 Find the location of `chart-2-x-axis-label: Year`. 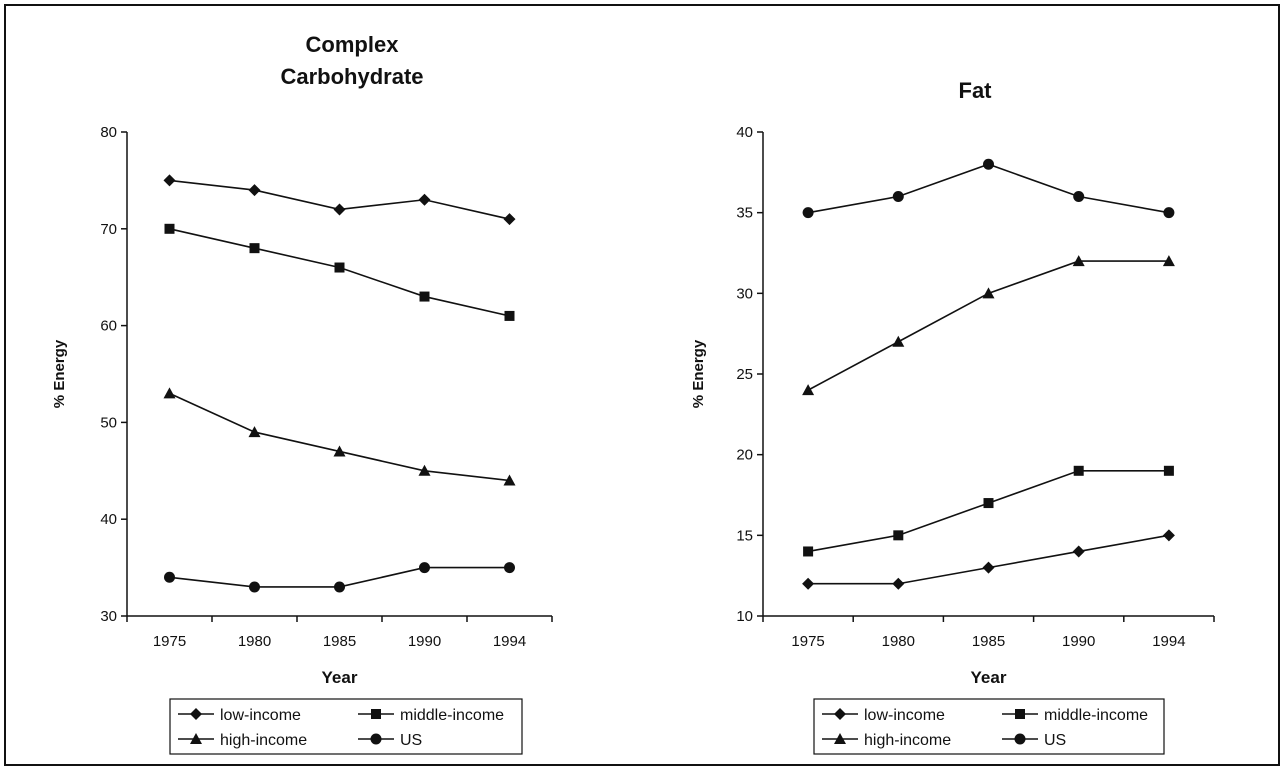

chart-2-x-axis-label: Year is located at coordinates (989, 677).